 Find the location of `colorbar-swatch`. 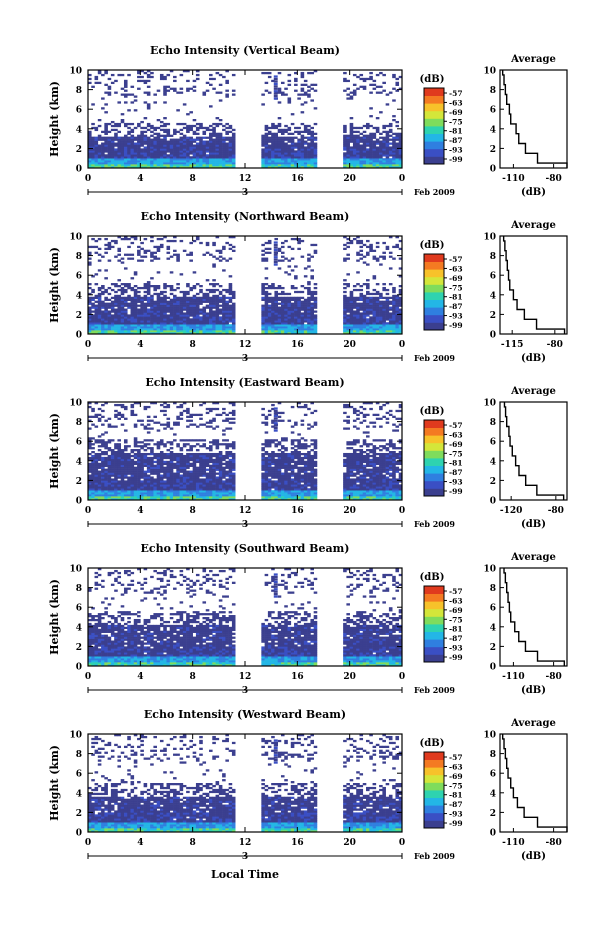

colorbar-swatch is located at coordinates (434, 122).